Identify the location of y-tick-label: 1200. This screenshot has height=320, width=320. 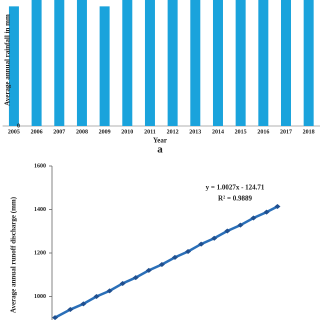
(40, 253).